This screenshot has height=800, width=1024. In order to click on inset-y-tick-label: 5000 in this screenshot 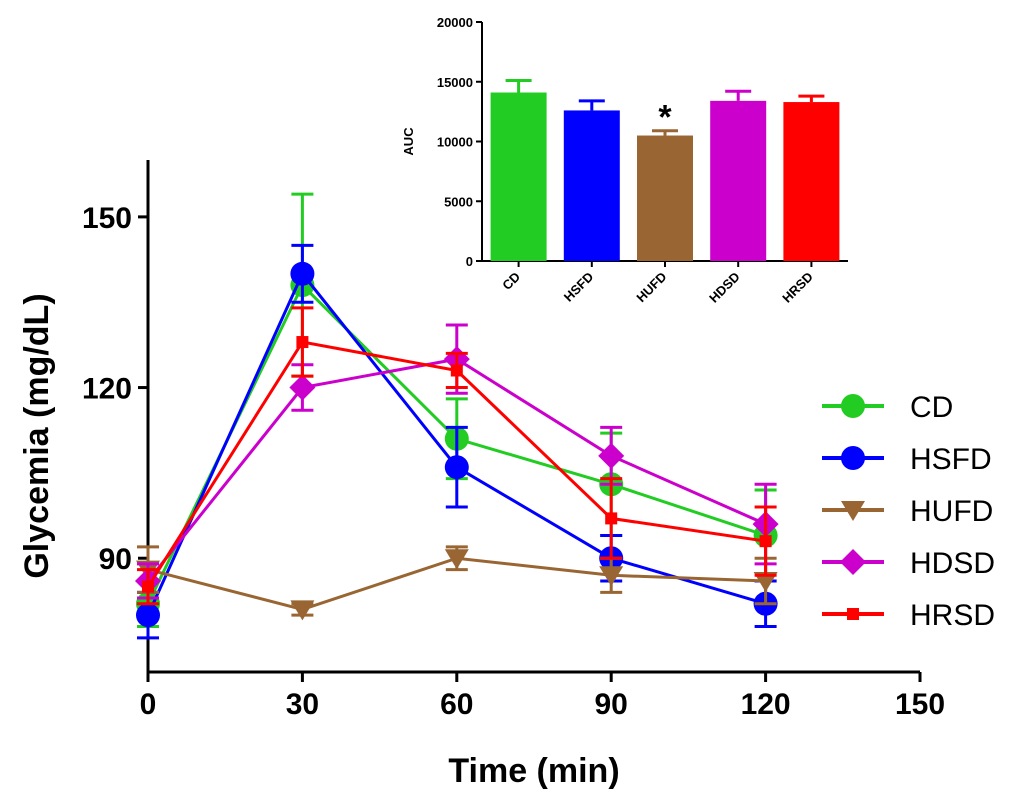, I will do `click(458, 201)`.